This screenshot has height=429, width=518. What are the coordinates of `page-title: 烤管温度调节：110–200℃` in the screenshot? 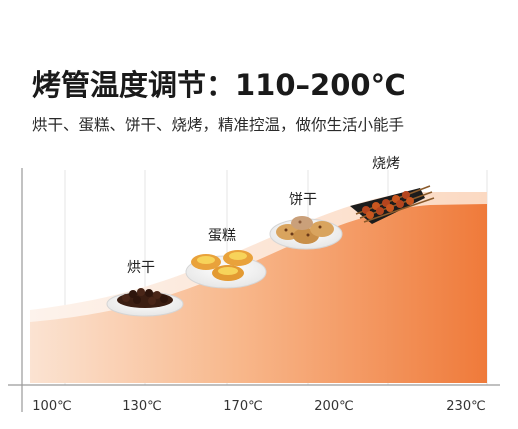 It's located at (219, 85).